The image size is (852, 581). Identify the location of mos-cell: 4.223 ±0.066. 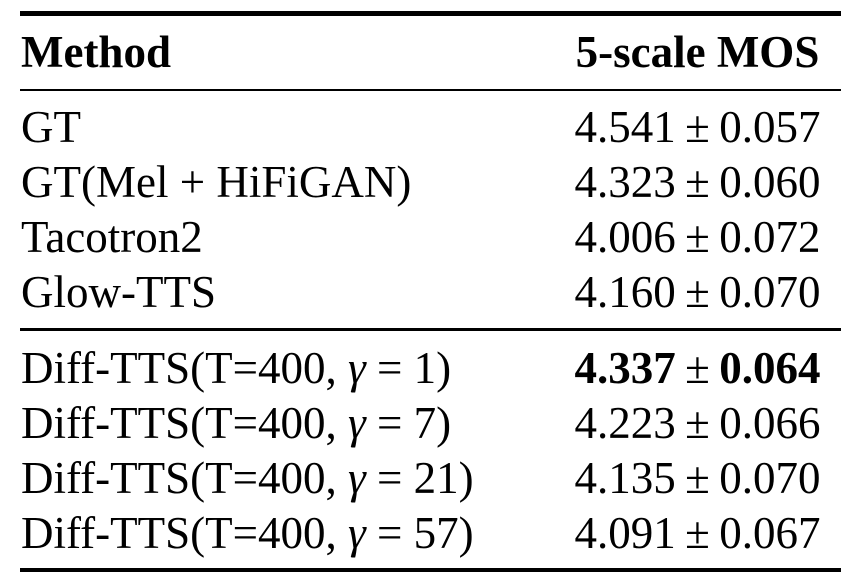
(697, 423).